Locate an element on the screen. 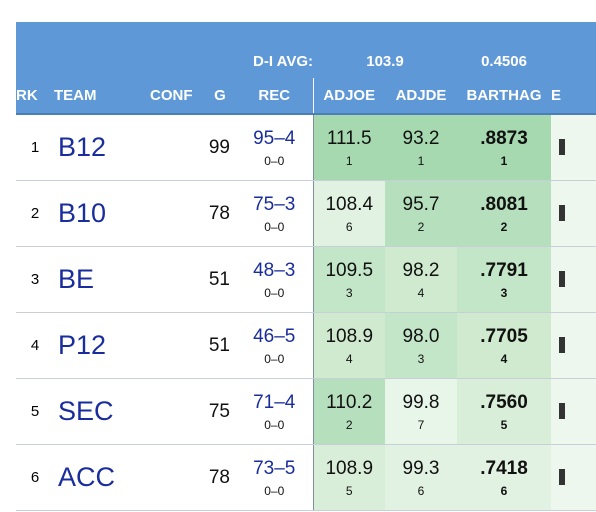 The height and width of the screenshot is (512, 596). top-margin is located at coordinates (298, 11).